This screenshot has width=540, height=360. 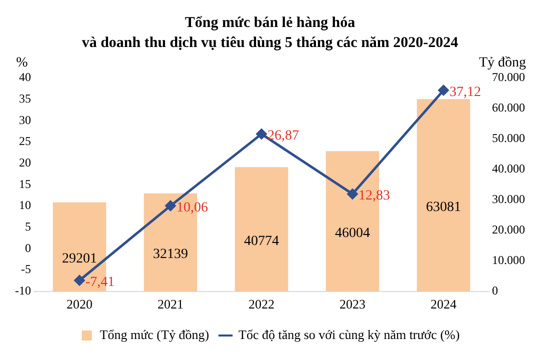 What do you see at coordinates (443, 207) in the screenshot?
I see `data-label: 63081` at bounding box center [443, 207].